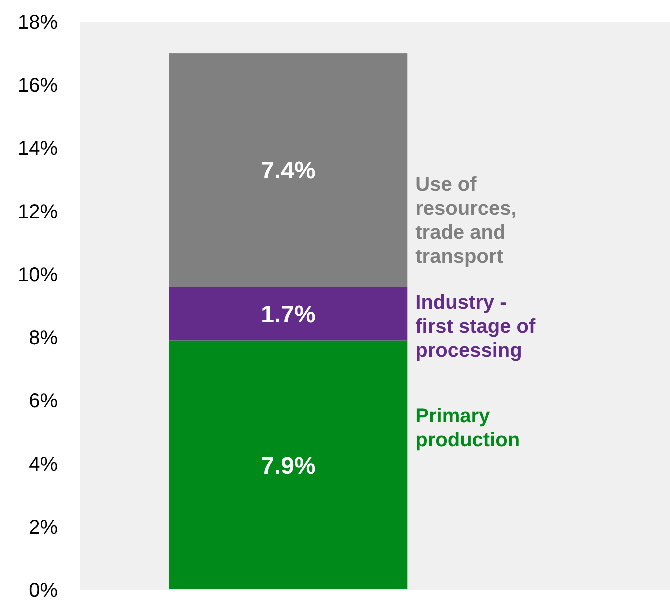 Image resolution: width=670 pixels, height=604 pixels. Describe the element at coordinates (466, 221) in the screenshot. I see `series-label: Use of resources, trade and transport` at that location.